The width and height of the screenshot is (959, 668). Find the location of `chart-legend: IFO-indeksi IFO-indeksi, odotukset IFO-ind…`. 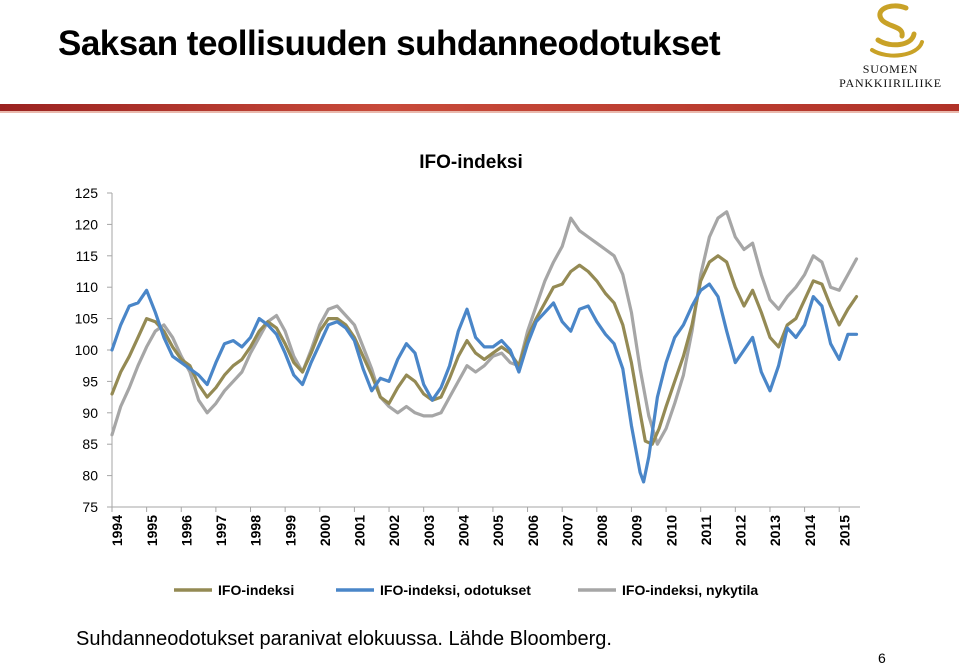

chart-legend: IFO-indeksi IFO-indeksi, odotukset IFO-ind… is located at coordinates (466, 590).